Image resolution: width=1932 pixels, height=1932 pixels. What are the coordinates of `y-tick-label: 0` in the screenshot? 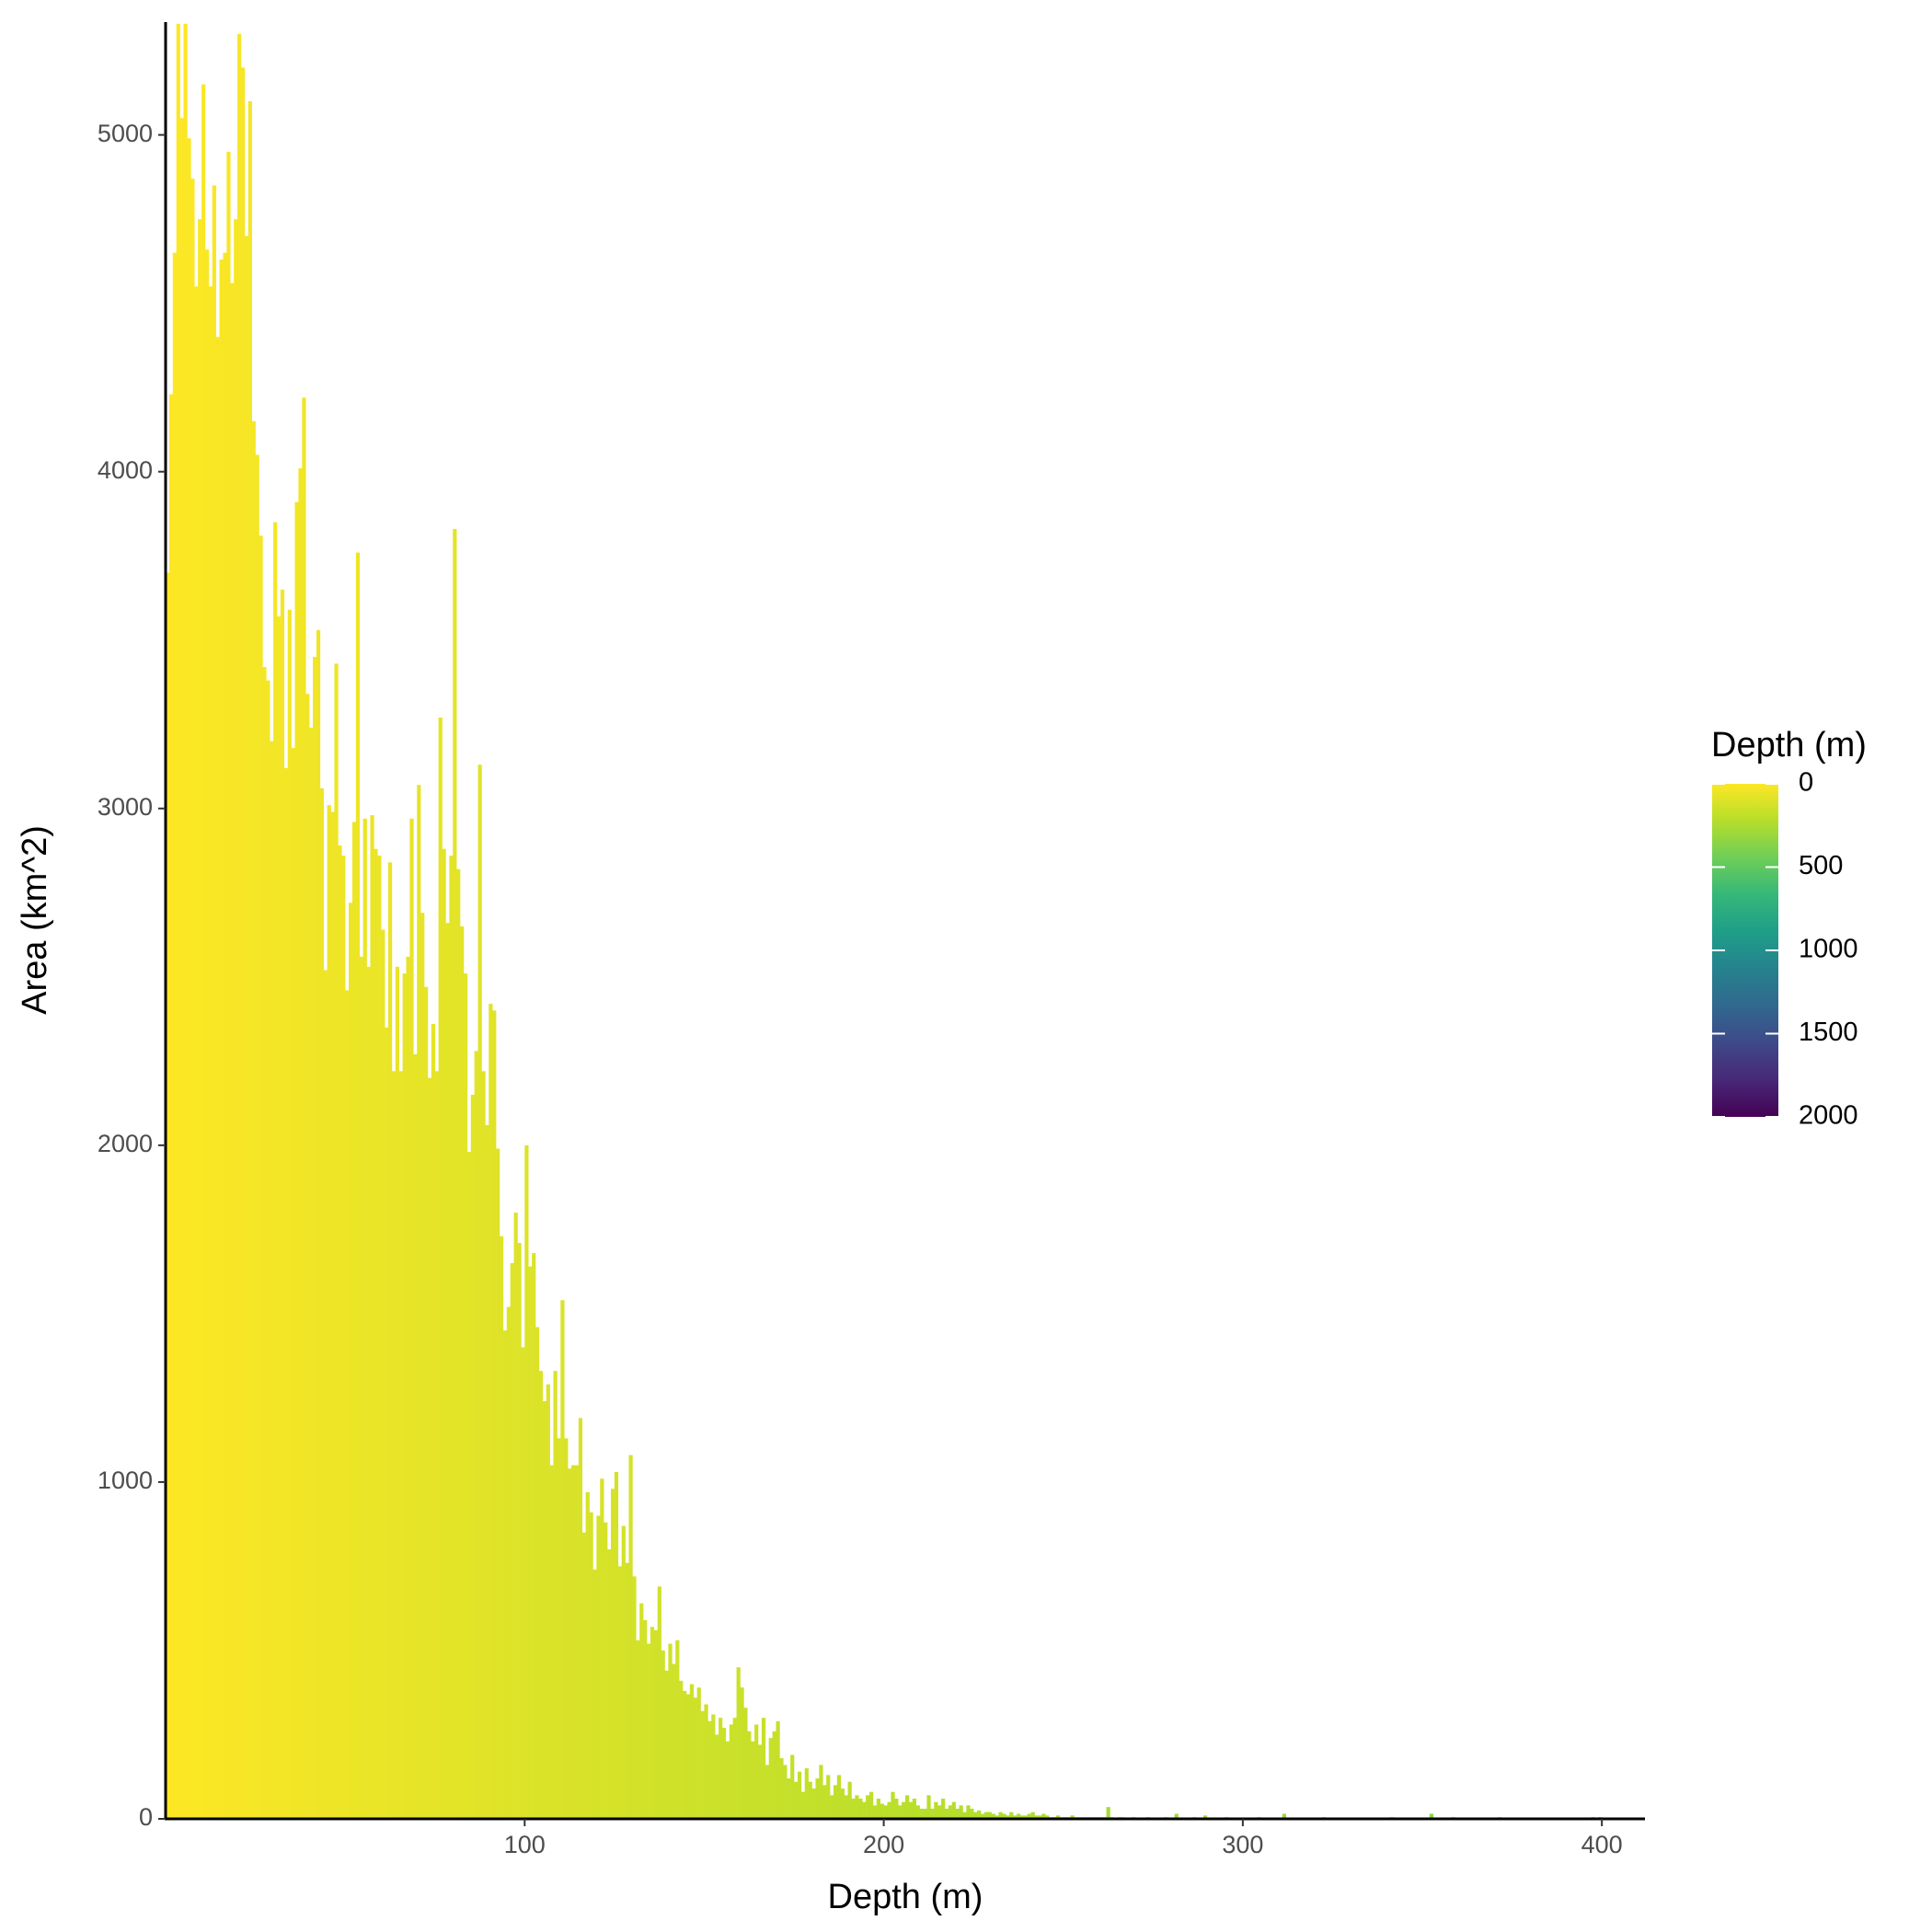 It's located at (146, 1817).